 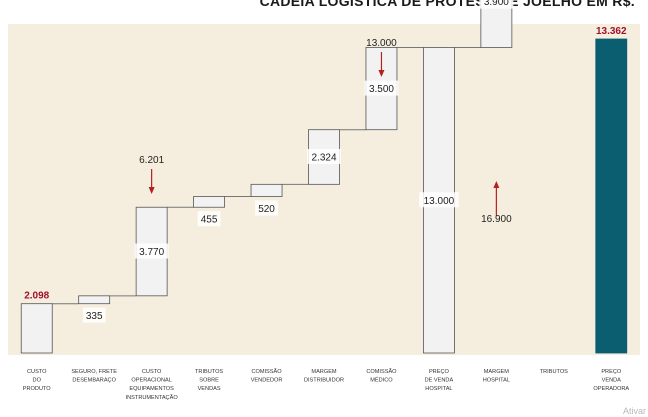 I want to click on category-label: SEGURO, FRETE DESEMBARAÇO, so click(x=94, y=376).